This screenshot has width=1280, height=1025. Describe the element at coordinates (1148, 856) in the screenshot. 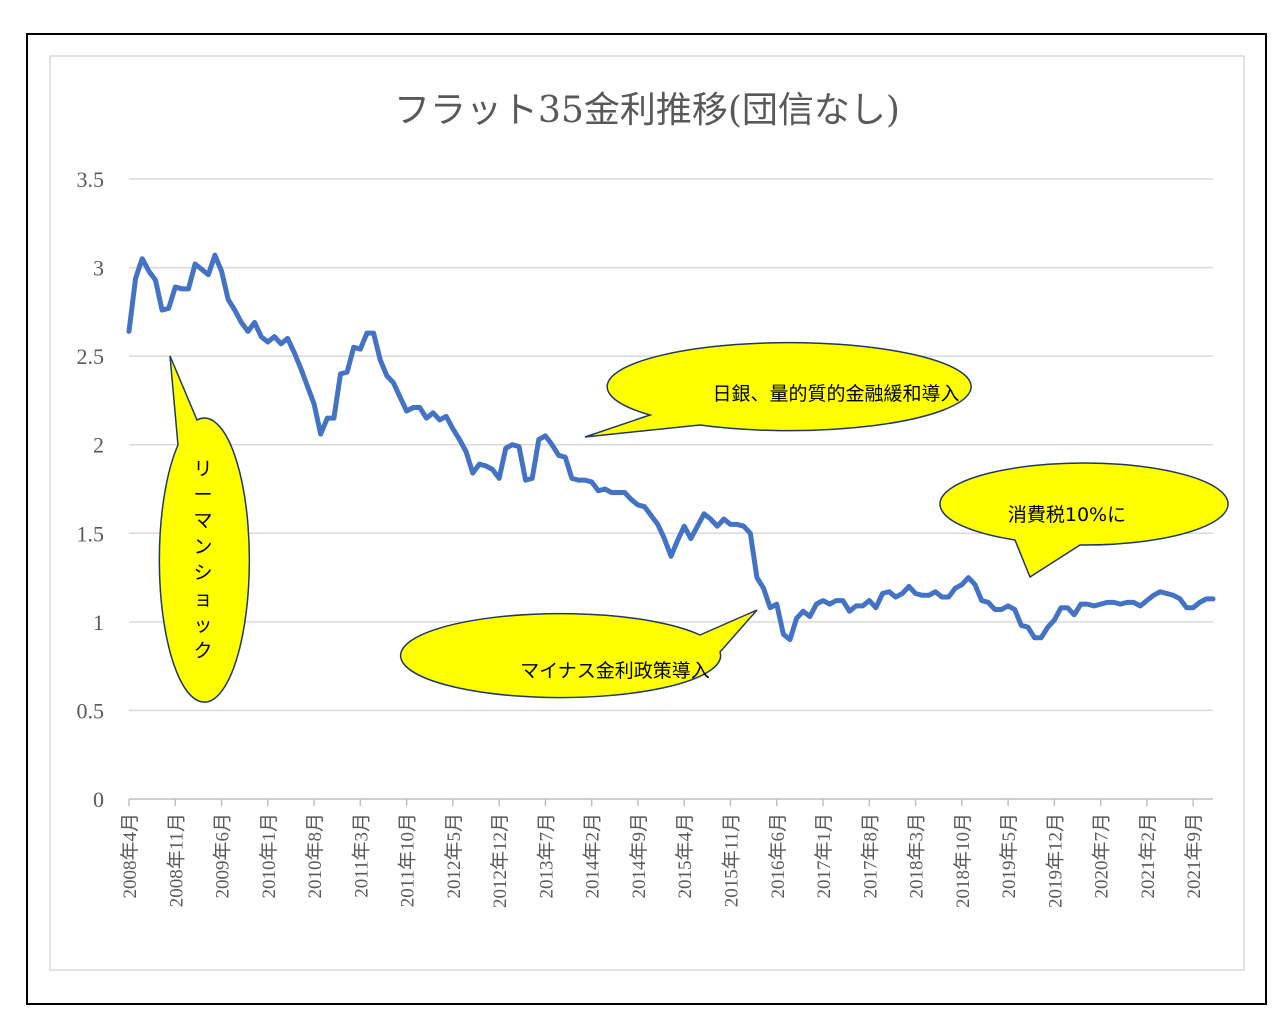

I see `x-tick-label: 2021年2月` at that location.